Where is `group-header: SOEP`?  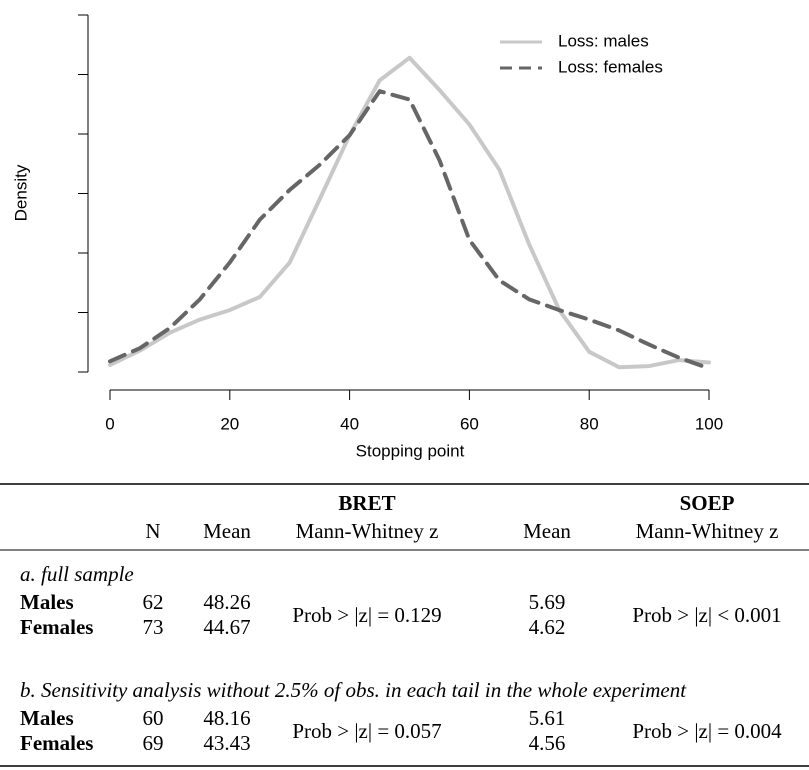 group-header: SOEP is located at coordinates (707, 503).